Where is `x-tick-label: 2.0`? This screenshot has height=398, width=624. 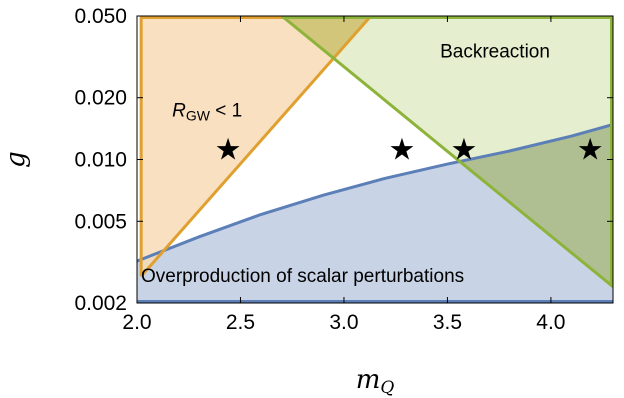
x-tick-label: 2.0 is located at coordinates (136, 322).